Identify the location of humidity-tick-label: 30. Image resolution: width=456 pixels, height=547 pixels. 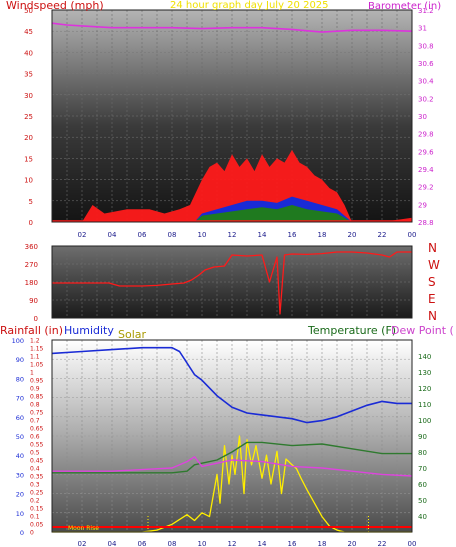
(20, 475).